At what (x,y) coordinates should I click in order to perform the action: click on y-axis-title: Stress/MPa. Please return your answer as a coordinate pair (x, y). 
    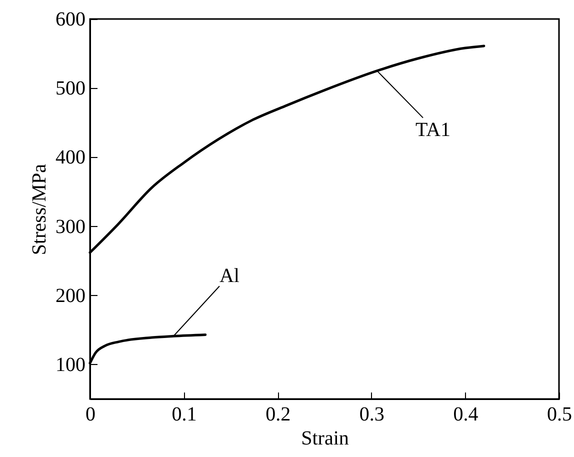
    Looking at the image, I should click on (39, 210).